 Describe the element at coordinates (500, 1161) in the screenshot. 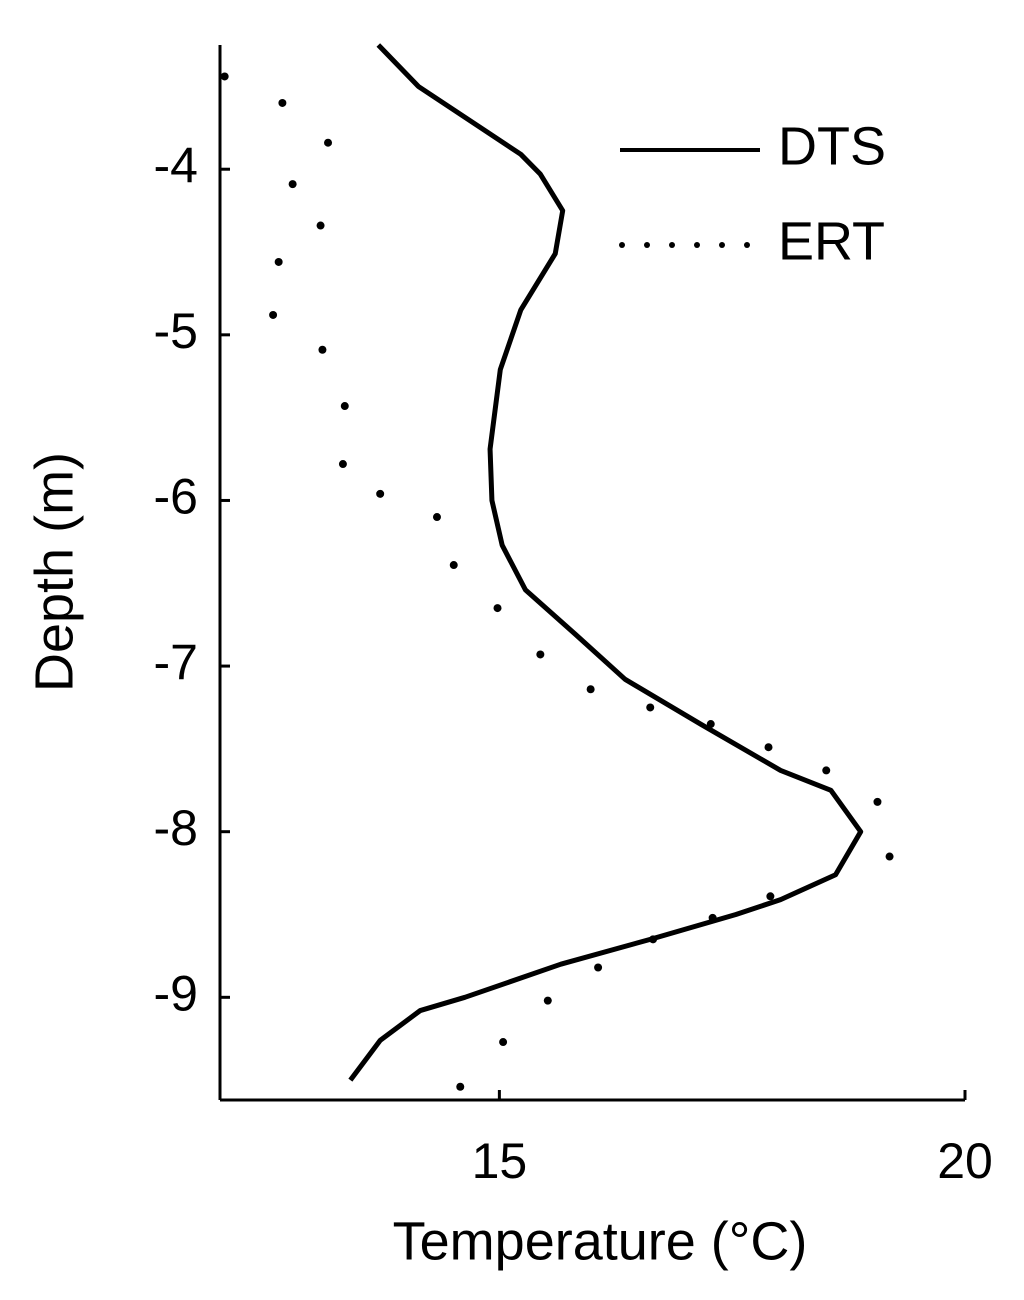

I see `x-tick-label: 15` at that location.